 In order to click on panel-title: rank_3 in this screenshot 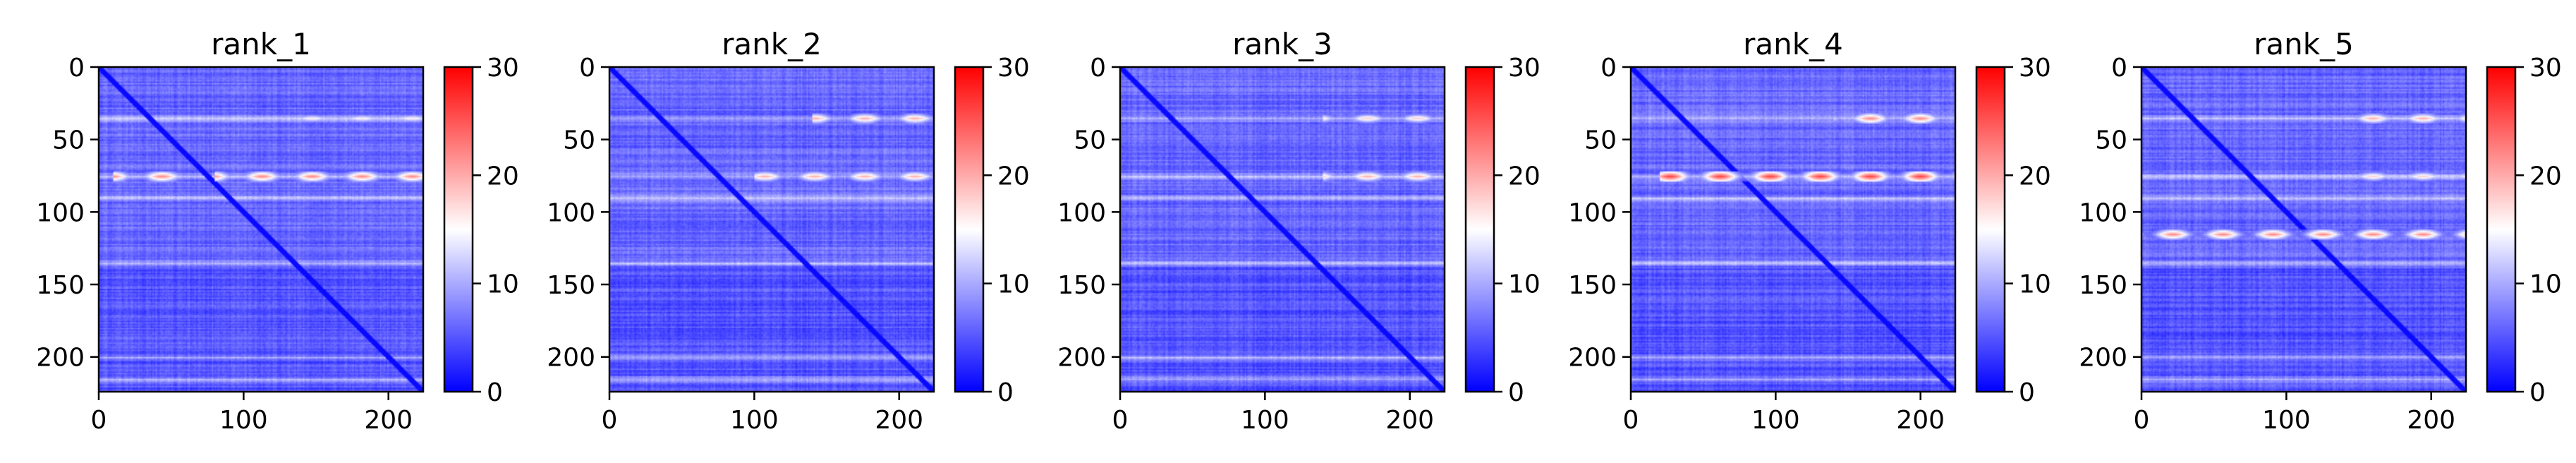, I will do `click(1282, 44)`.